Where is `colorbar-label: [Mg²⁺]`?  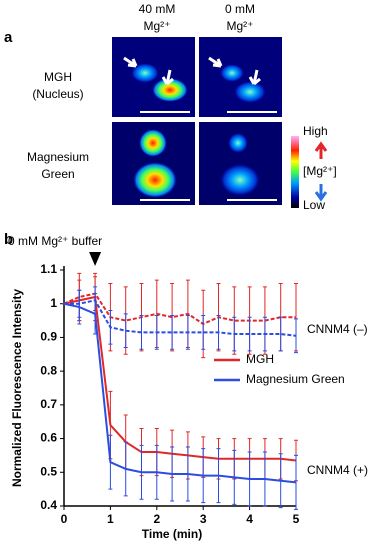 colorbar-label: [Mg²⁺] is located at coordinates (320, 171).